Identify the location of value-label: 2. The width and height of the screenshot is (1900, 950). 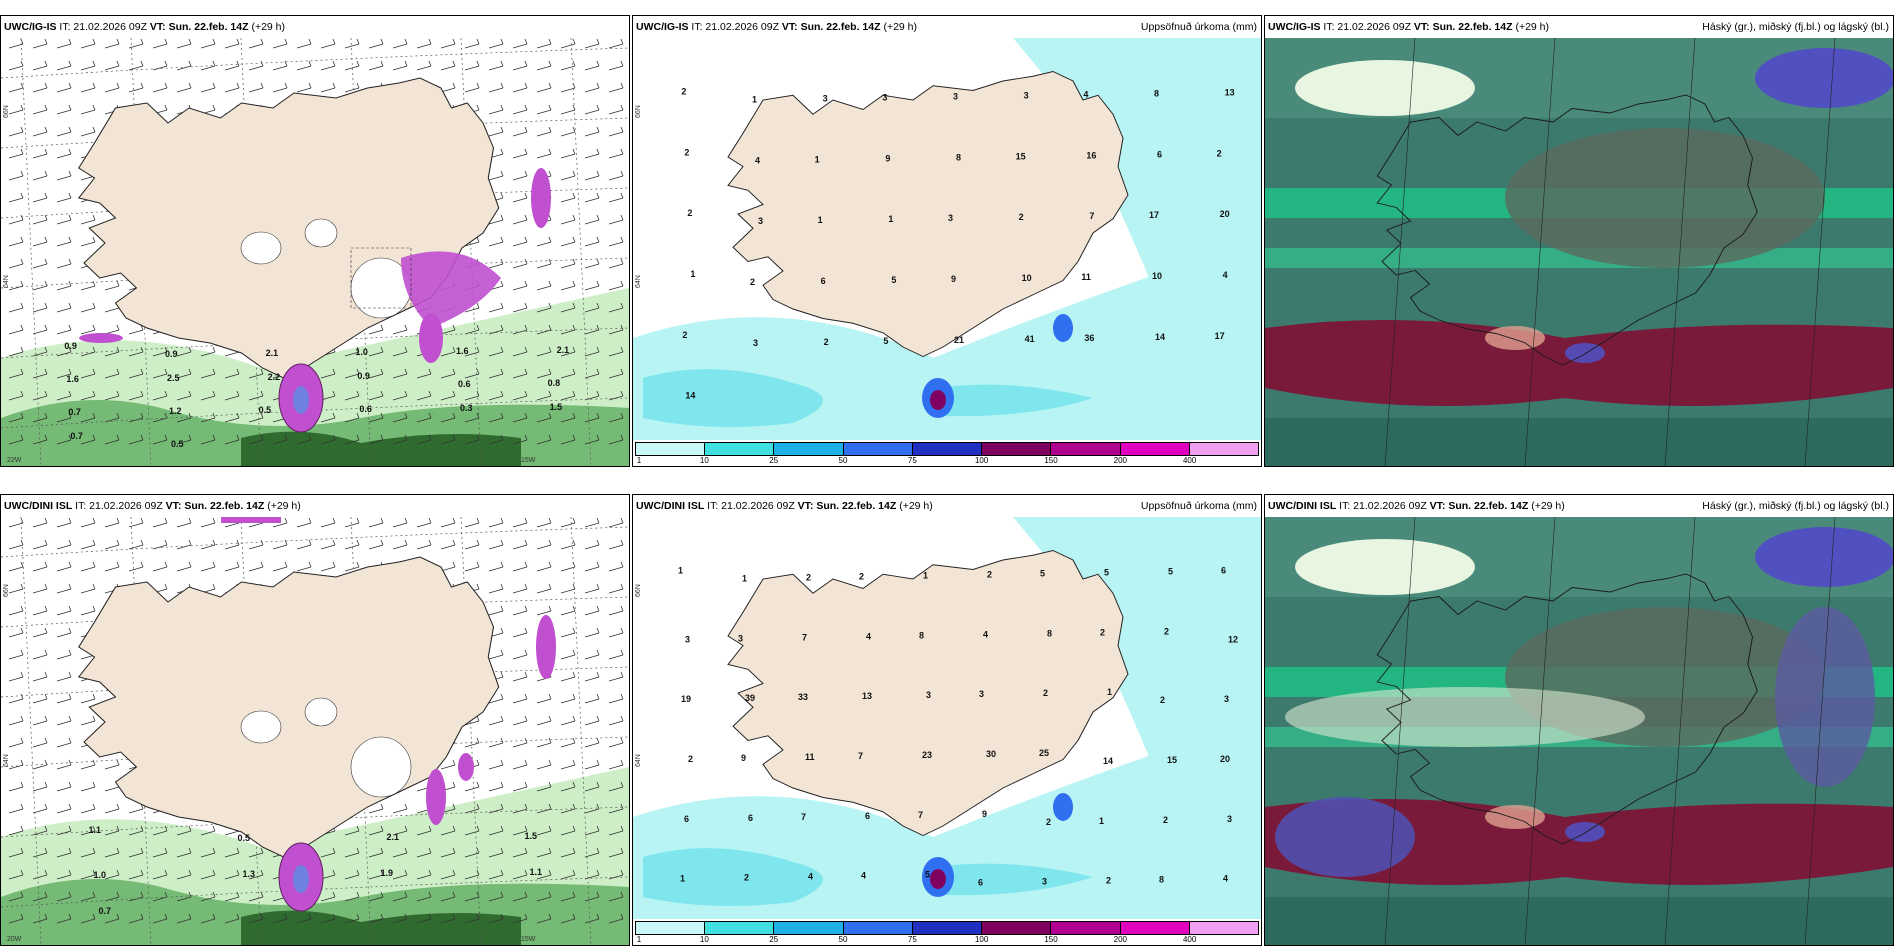
(1166, 631).